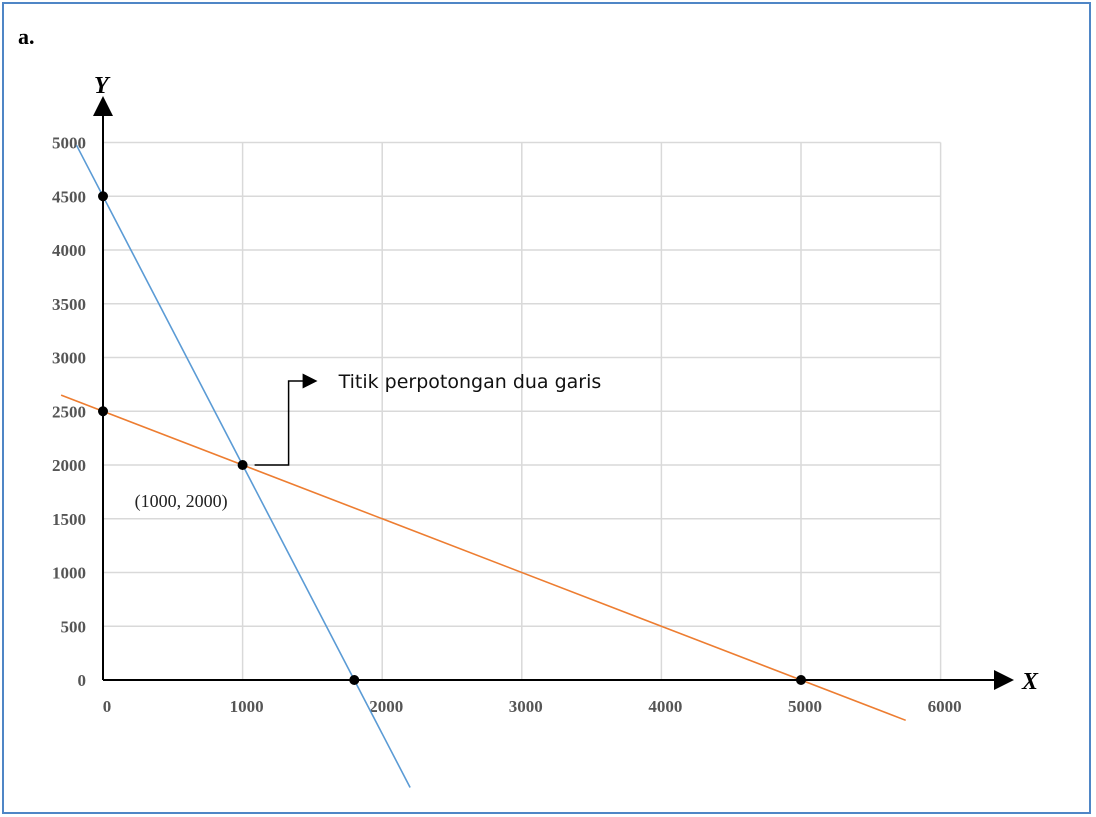 This screenshot has width=1096, height=817. I want to click on annotation-text: Titik perpotongan dua garis, so click(470, 382).